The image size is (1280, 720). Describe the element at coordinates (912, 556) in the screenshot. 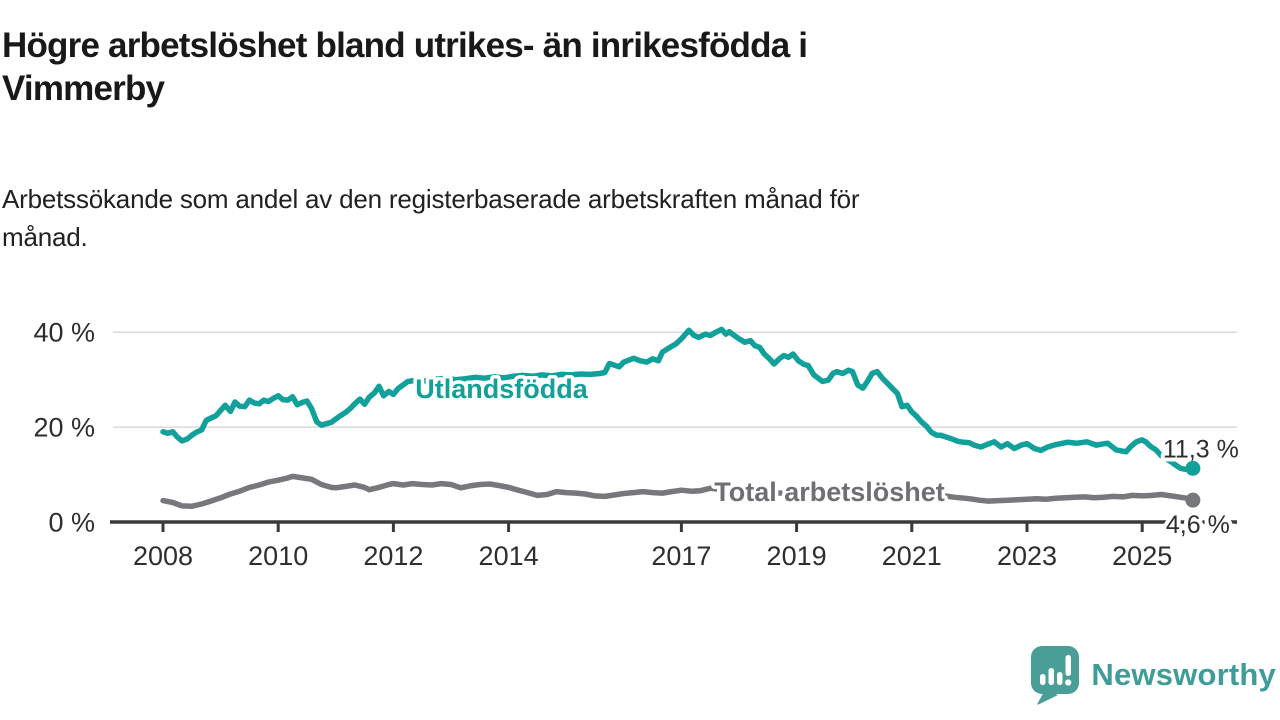

I see `x-axis-label-2021: 2021` at that location.